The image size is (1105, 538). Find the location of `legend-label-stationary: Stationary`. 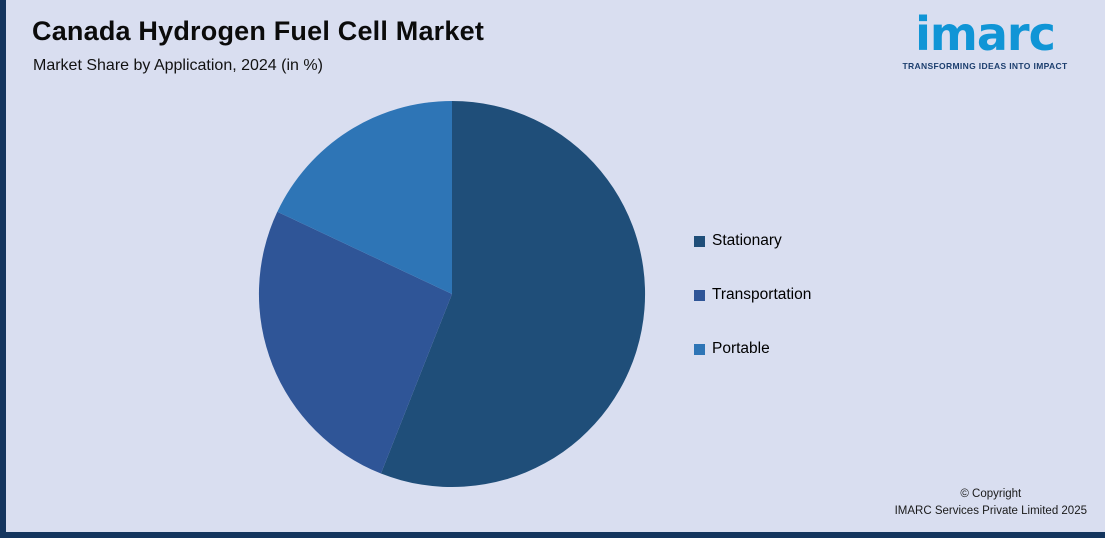

legend-label-stationary: Stationary is located at coordinates (747, 240).